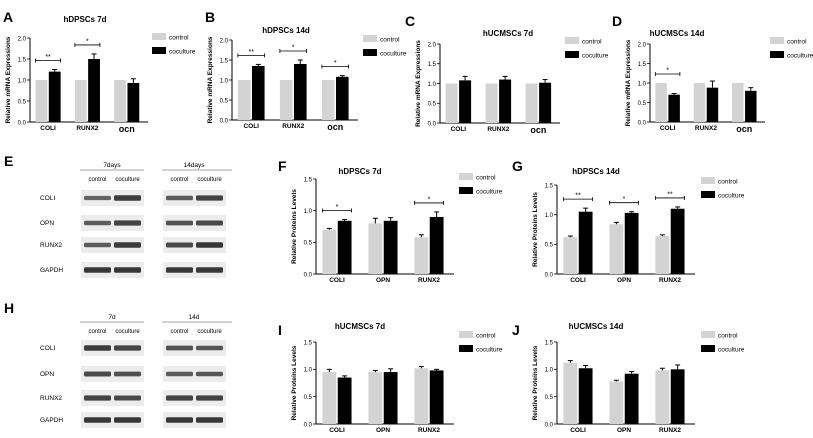  Describe the element at coordinates (432, 45) in the screenshot. I see `y-tick-label: 2.0` at that location.